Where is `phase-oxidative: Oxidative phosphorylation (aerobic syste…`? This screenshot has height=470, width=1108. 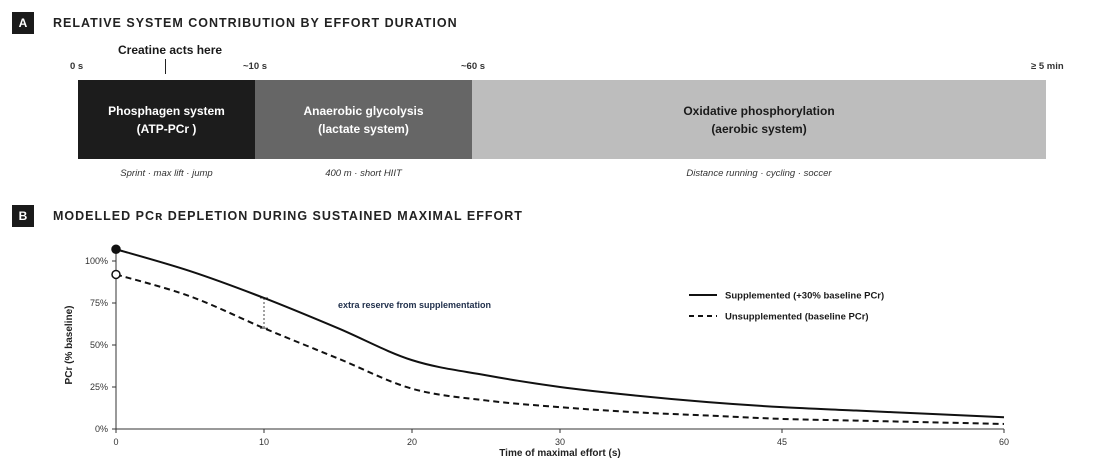
phase-oxidative: Oxidative phosphorylation (aerobic syste… is located at coordinates (759, 119).